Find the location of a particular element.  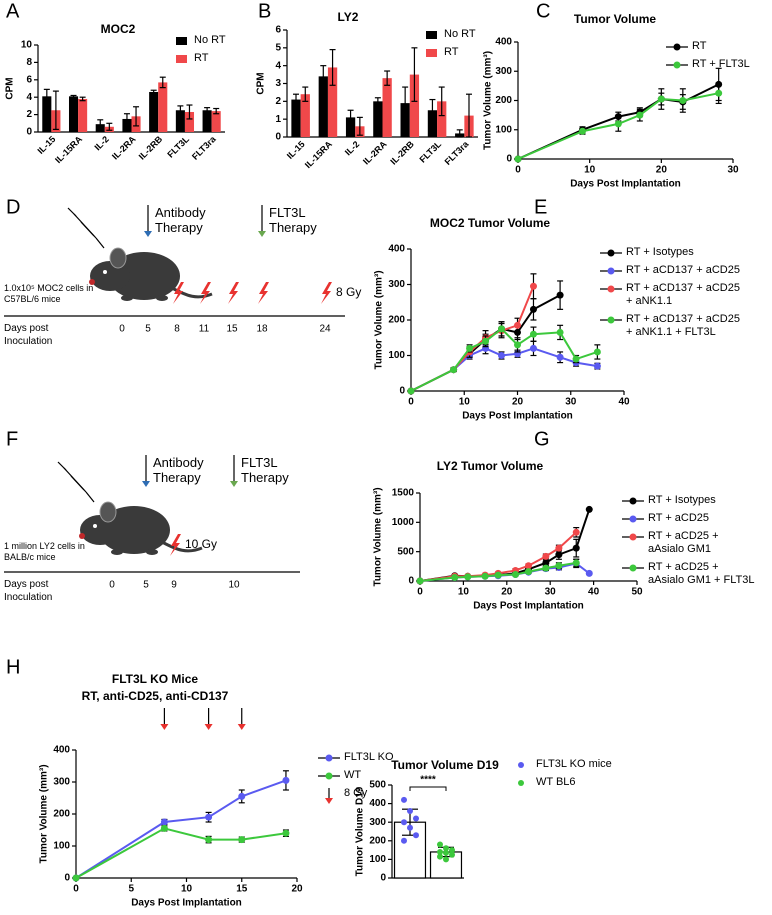

x-tick-label: IL-15RA is located at coordinates (318, 154).